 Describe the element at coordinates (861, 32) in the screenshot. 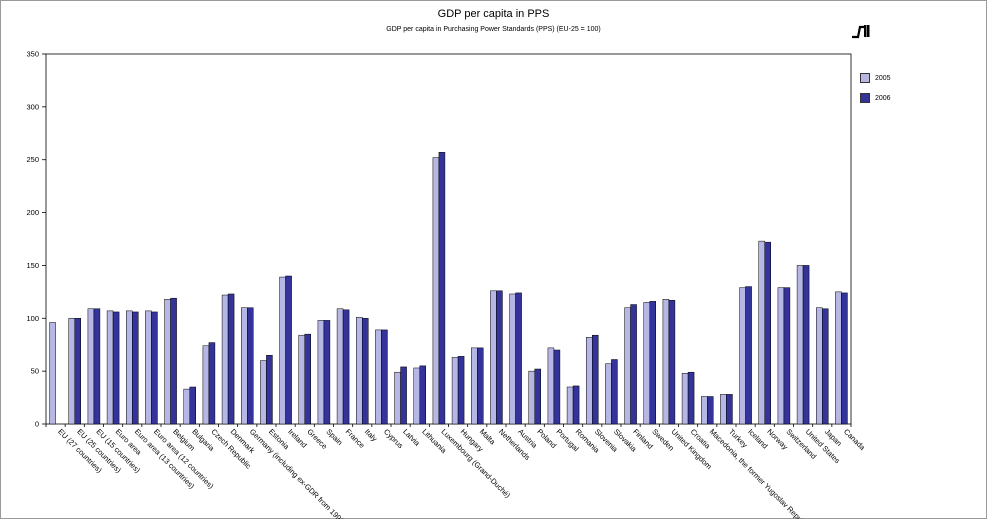

I see `eurostat-logo-icon` at that location.